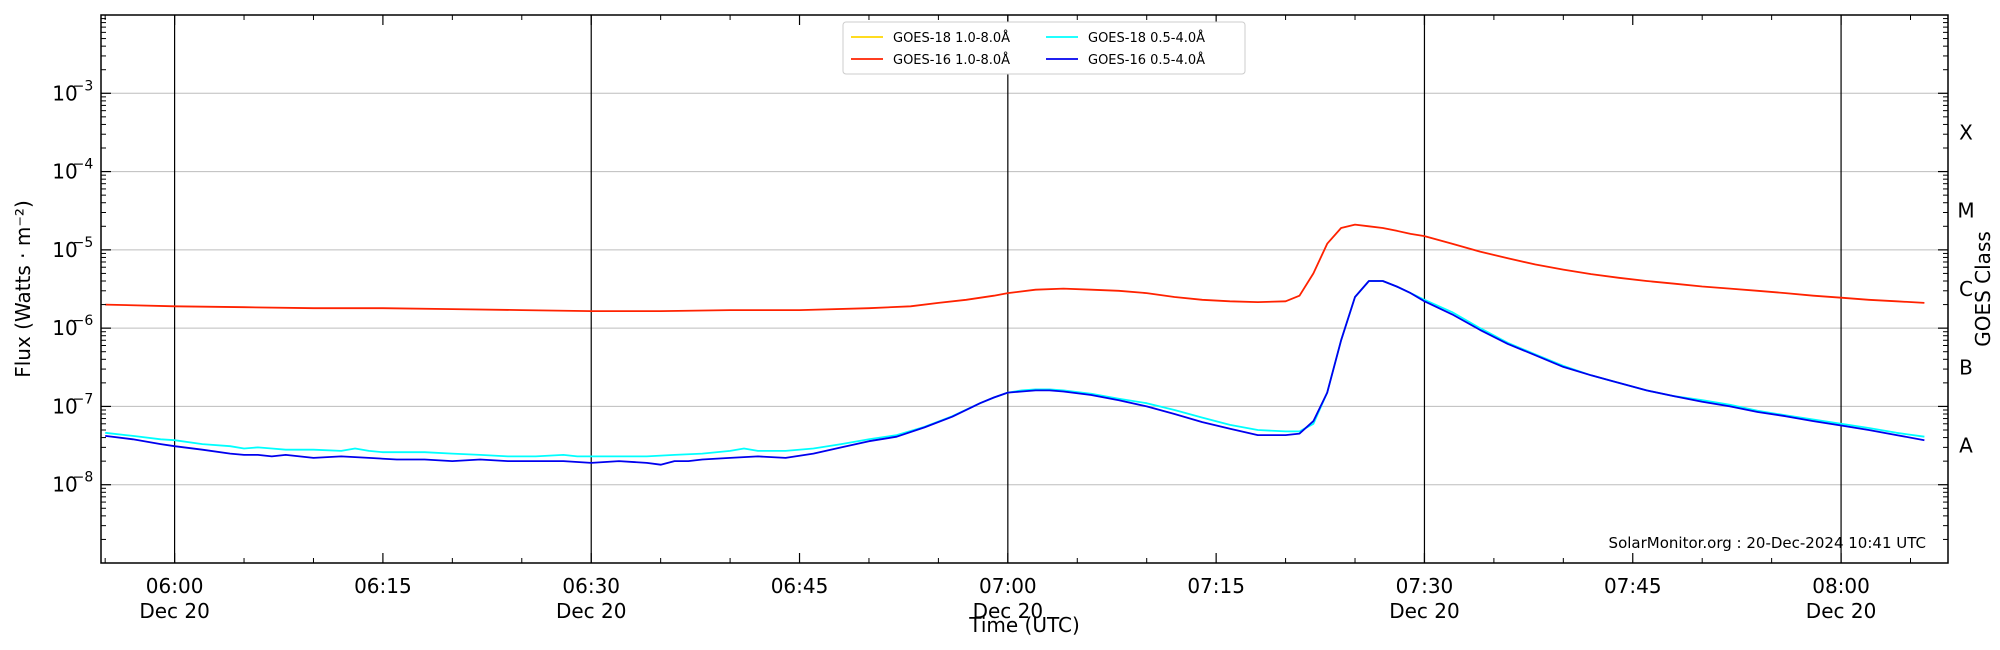 The height and width of the screenshot is (650, 2000). What do you see at coordinates (23, 289) in the screenshot?
I see `y-axis-label: Flux (Watts · m⁻²)` at bounding box center [23, 289].